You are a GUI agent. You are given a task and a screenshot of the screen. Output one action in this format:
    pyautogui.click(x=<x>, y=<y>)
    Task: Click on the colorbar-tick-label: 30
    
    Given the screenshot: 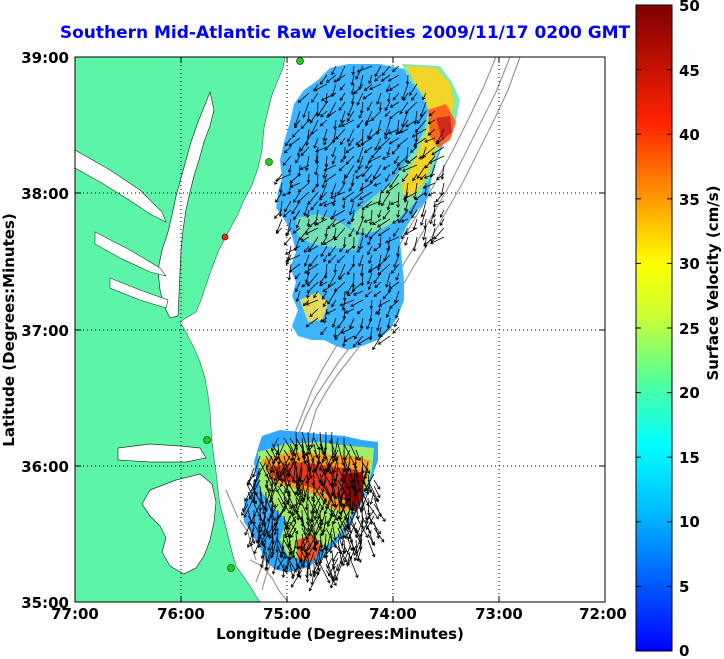 What is the action you would take?
    pyautogui.click(x=689, y=264)
    